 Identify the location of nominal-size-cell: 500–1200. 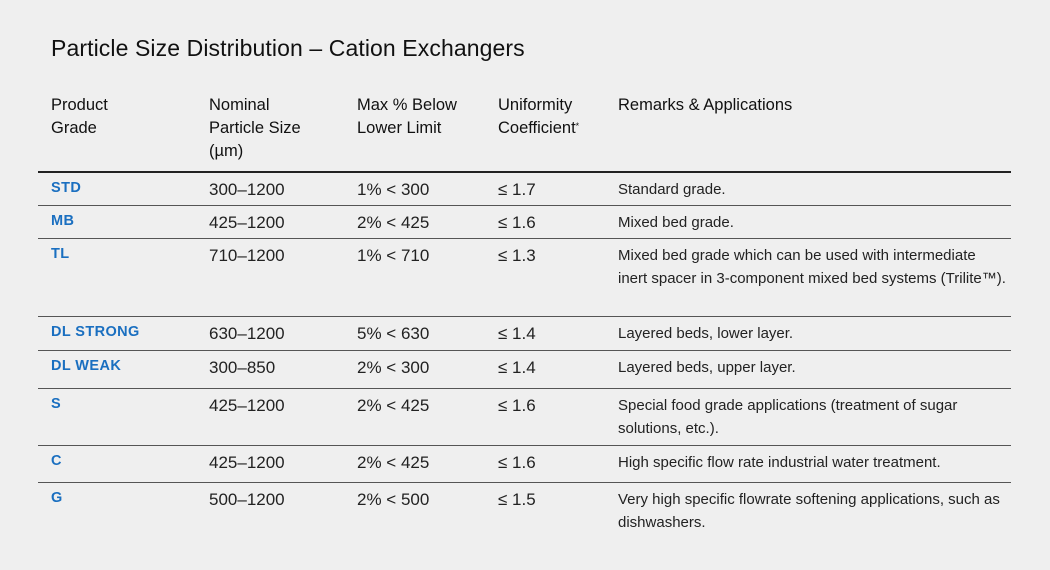
(247, 499).